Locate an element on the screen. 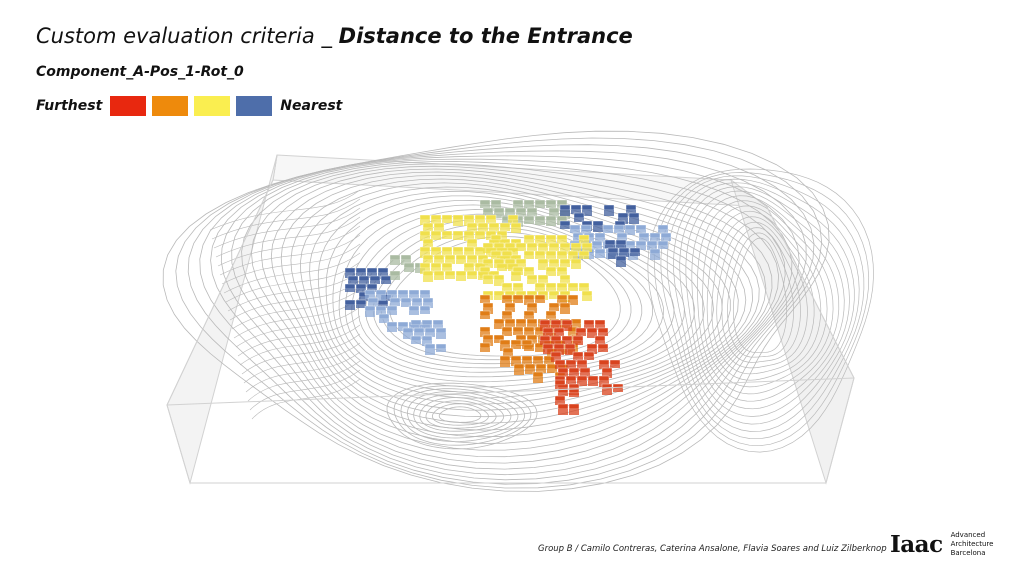 The height and width of the screenshot is (576, 1024). title-main: Distance to the Entrance is located at coordinates (485, 36).